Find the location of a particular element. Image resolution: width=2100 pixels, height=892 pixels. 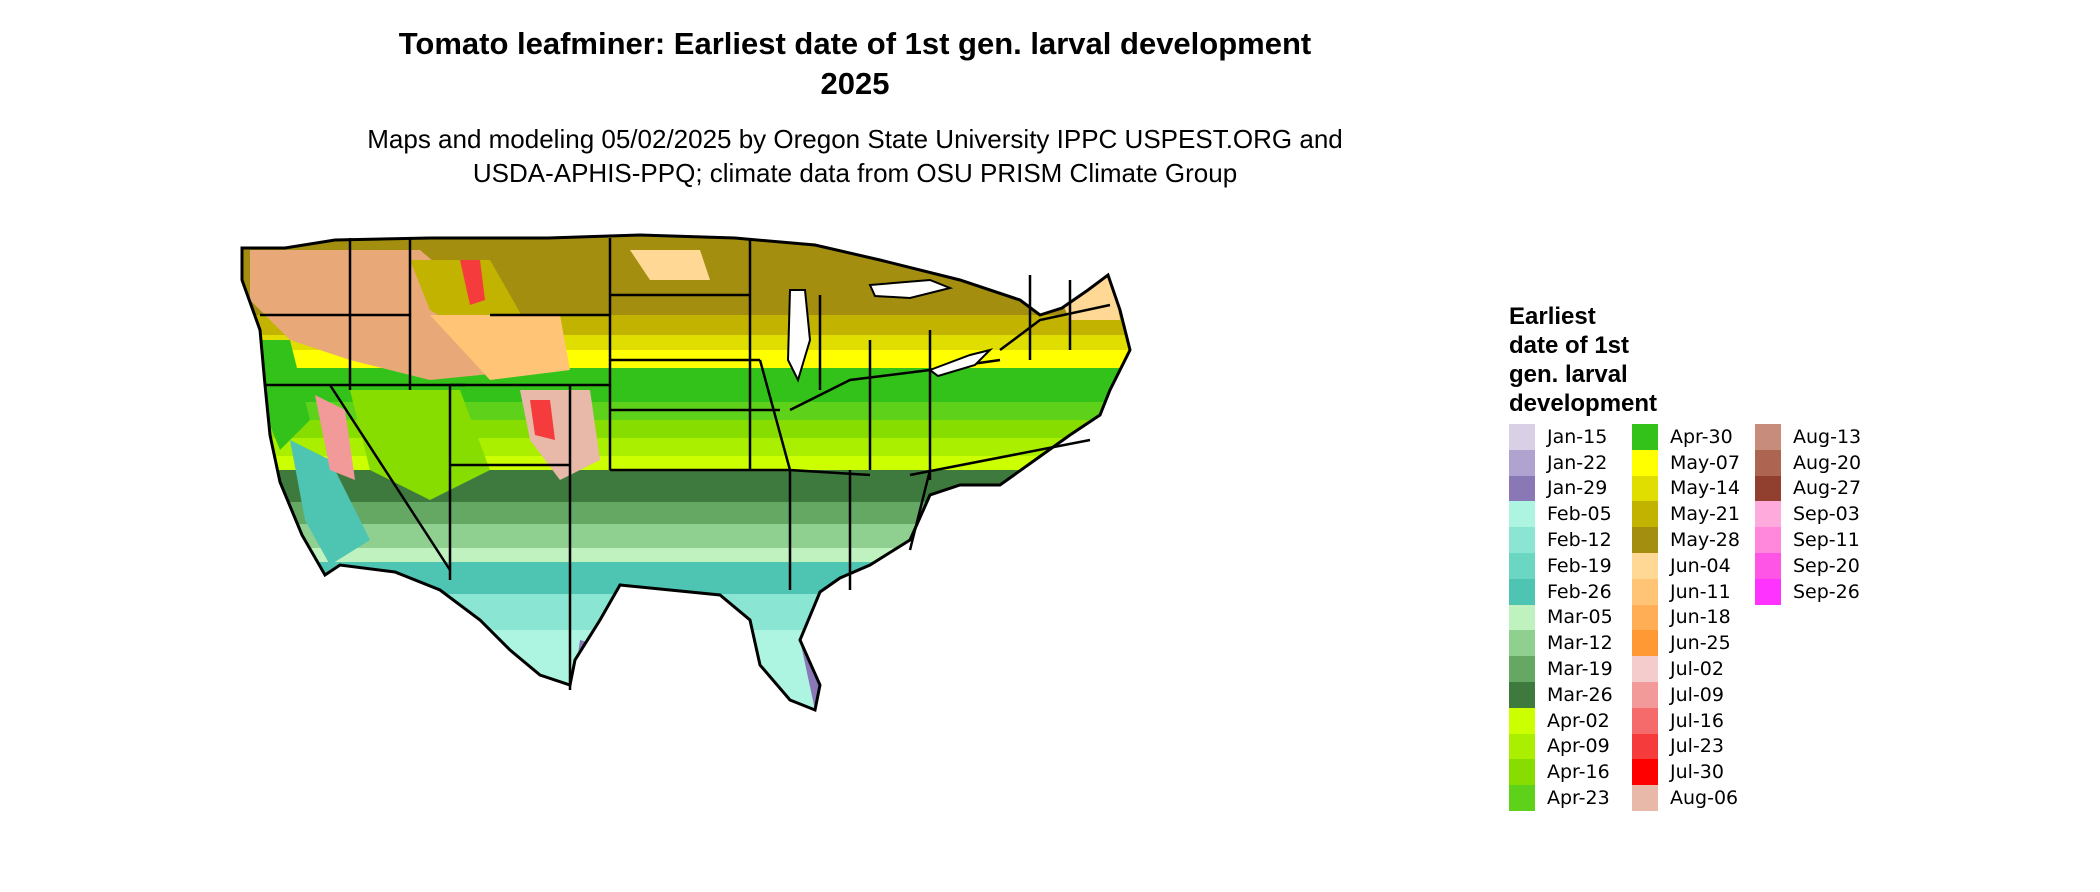

legend-label: Jul-02 is located at coordinates (1697, 669).